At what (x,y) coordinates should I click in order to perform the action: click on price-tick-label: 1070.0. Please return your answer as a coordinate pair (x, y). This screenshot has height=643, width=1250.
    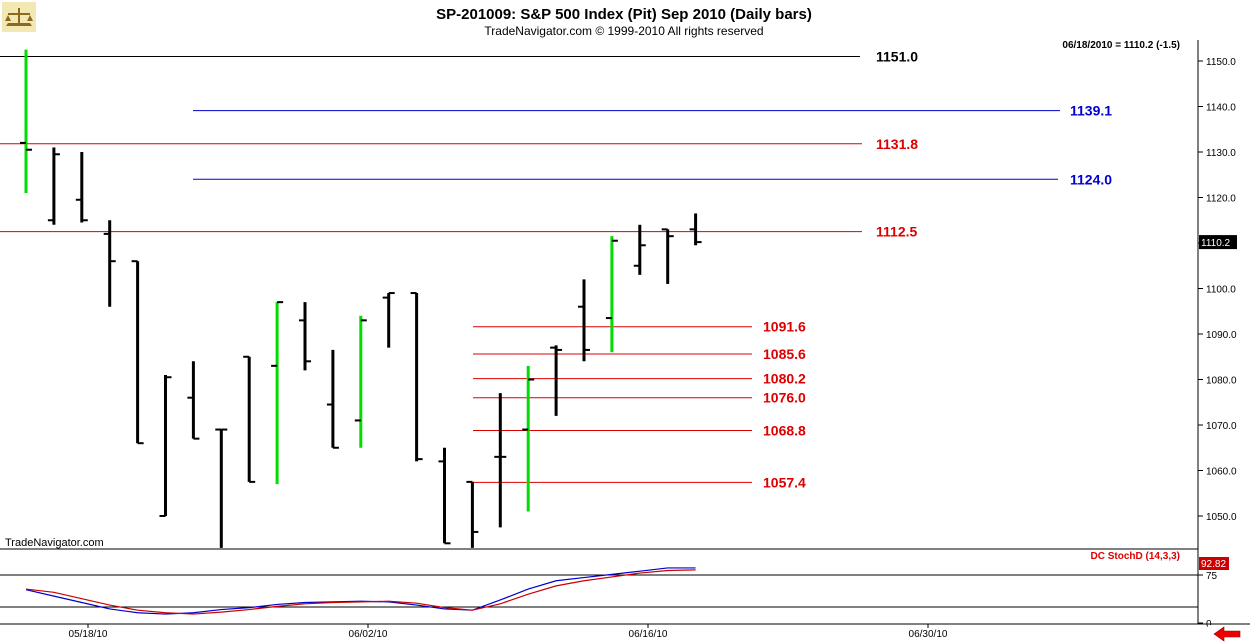
    Looking at the image, I should click on (1221, 426).